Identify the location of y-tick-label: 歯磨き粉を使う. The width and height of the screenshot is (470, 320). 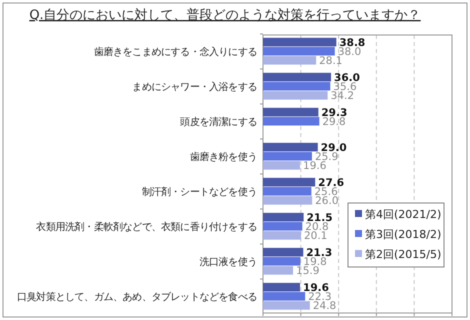
(223, 156).